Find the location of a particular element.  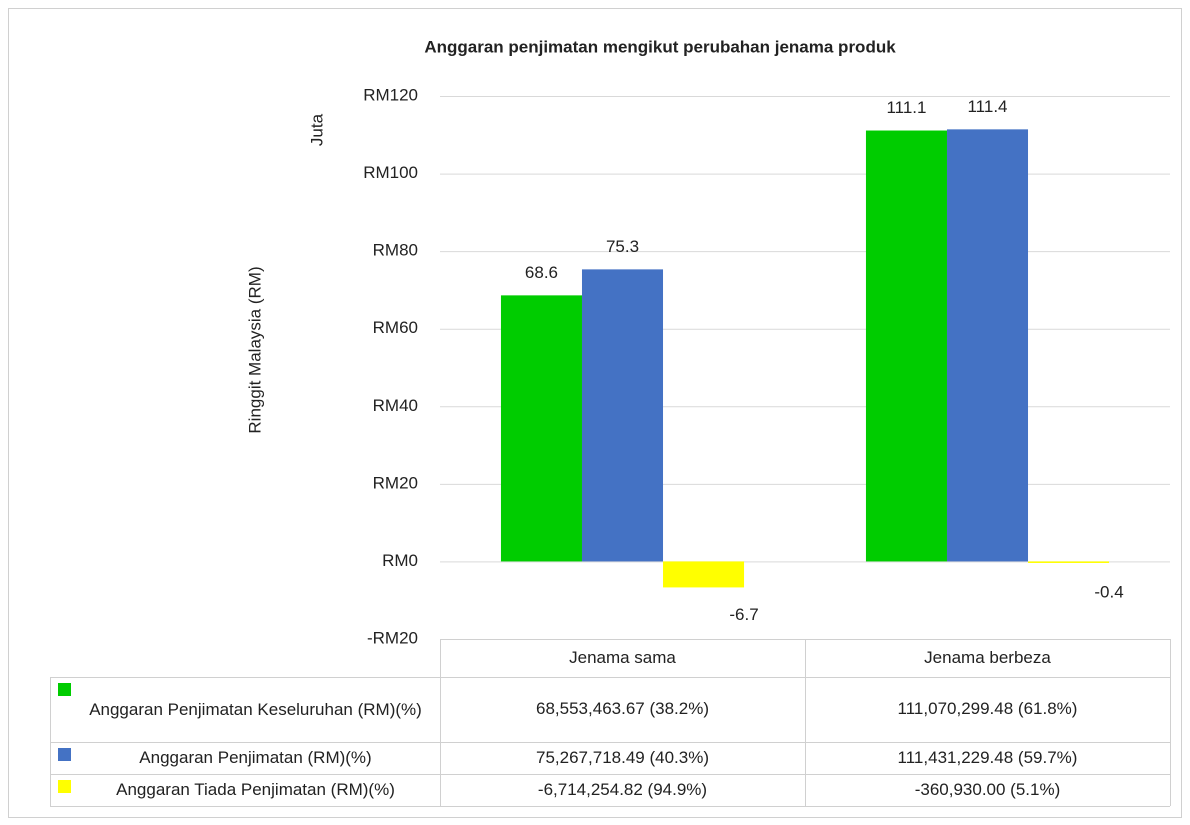

table-cell: -360,930.00 (5.1%) is located at coordinates (987, 789).